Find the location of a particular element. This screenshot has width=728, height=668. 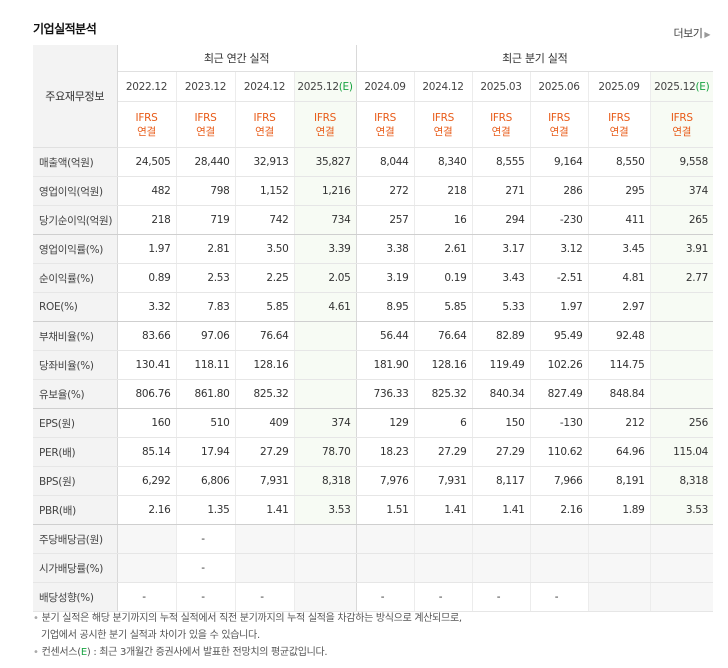

table-cell: 825.32 is located at coordinates (443, 394).